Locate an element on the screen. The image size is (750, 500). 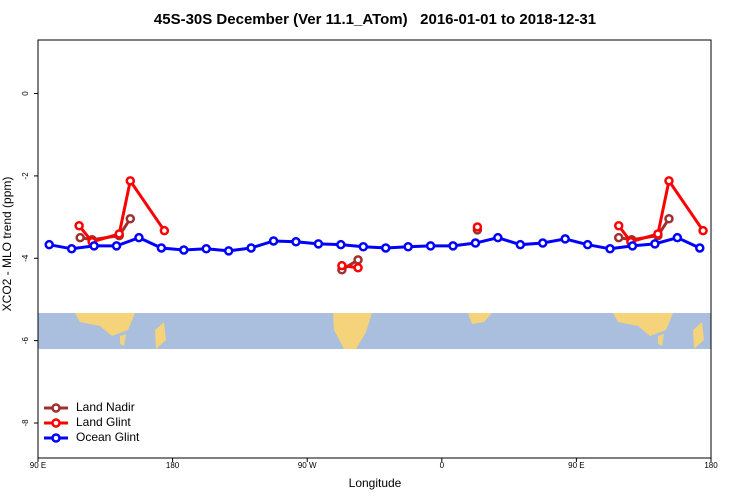
y-tick-label: -4 is located at coordinates (25, 258).